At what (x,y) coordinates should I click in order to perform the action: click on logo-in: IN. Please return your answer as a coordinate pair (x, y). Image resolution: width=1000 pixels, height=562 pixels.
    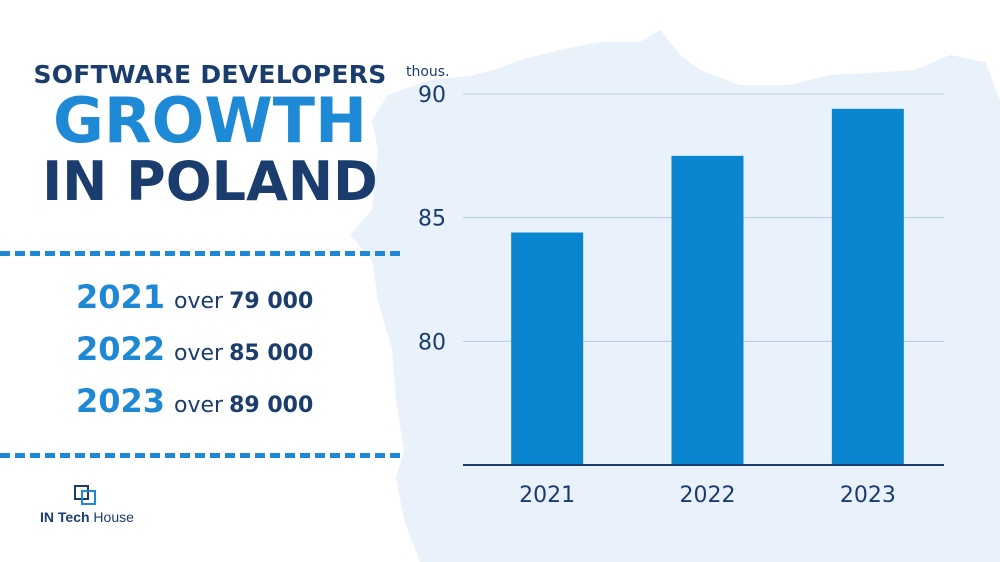
    Looking at the image, I should click on (47, 517).